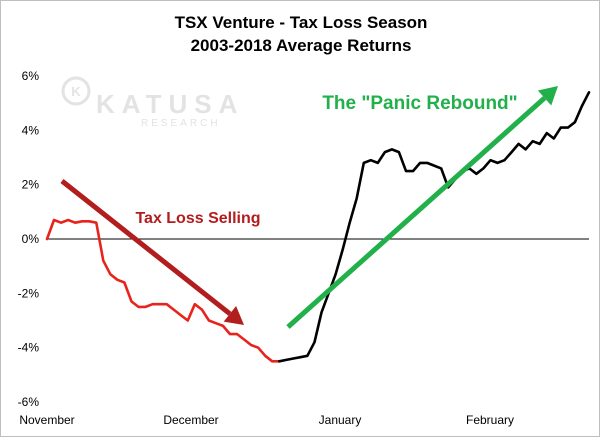 The image size is (600, 437). What do you see at coordinates (190, 420) in the screenshot?
I see `x-tick-label-december: December` at bounding box center [190, 420].